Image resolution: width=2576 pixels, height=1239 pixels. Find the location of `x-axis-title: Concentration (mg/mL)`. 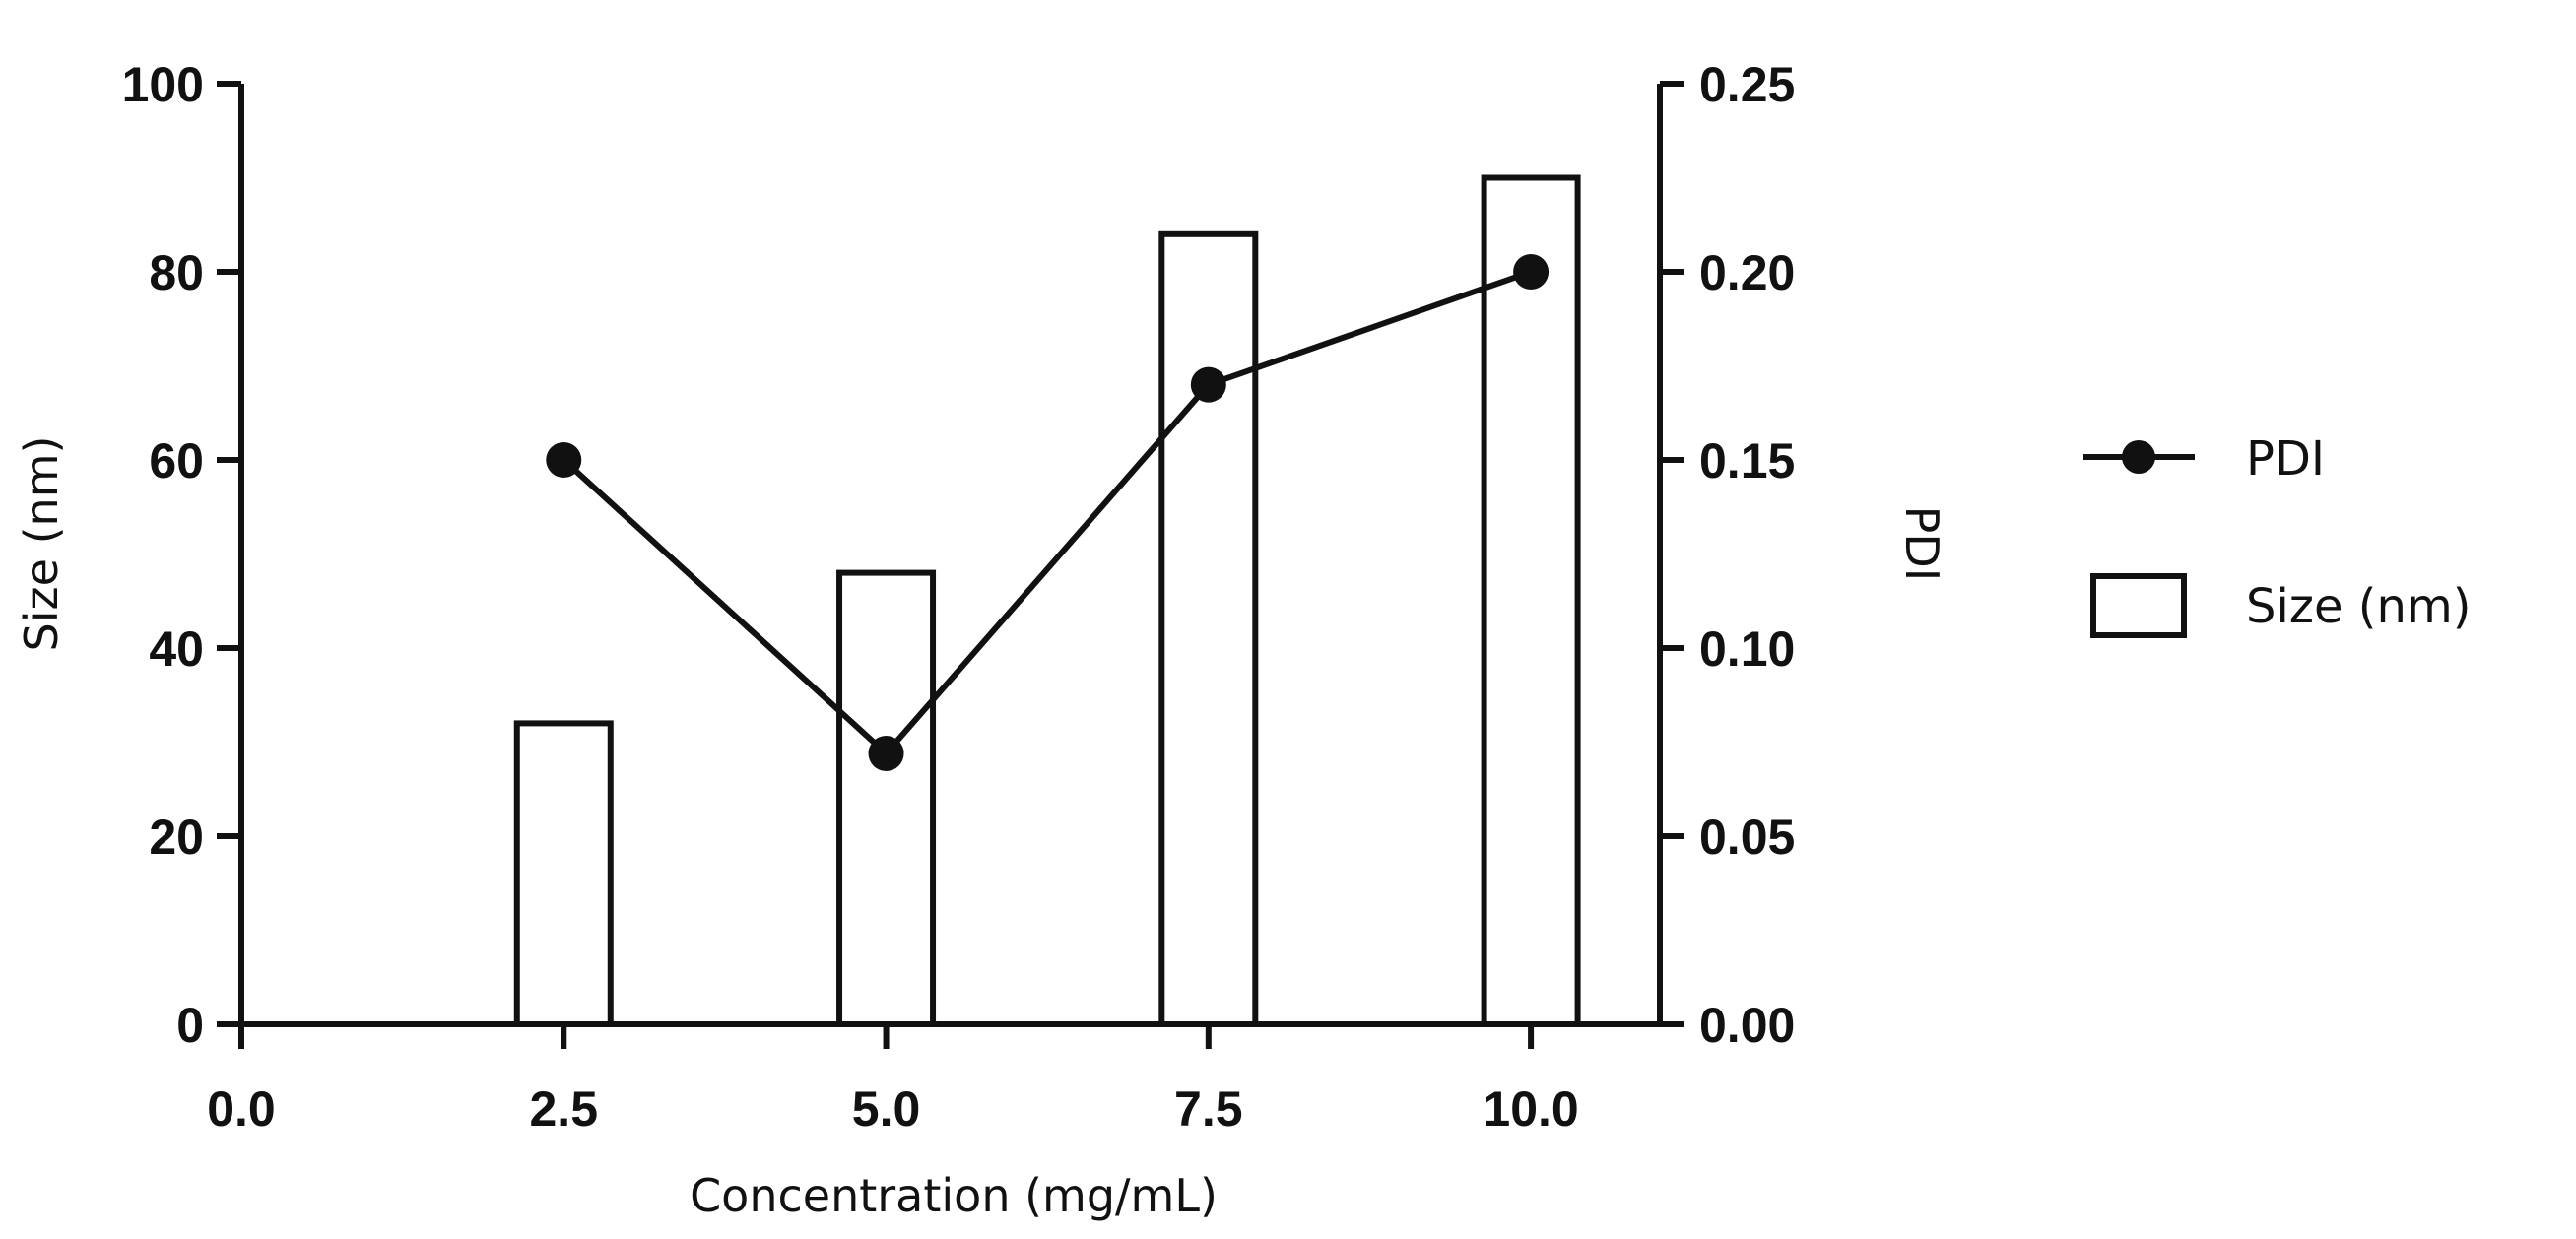

x-axis-title: Concentration (mg/mL) is located at coordinates (954, 1195).